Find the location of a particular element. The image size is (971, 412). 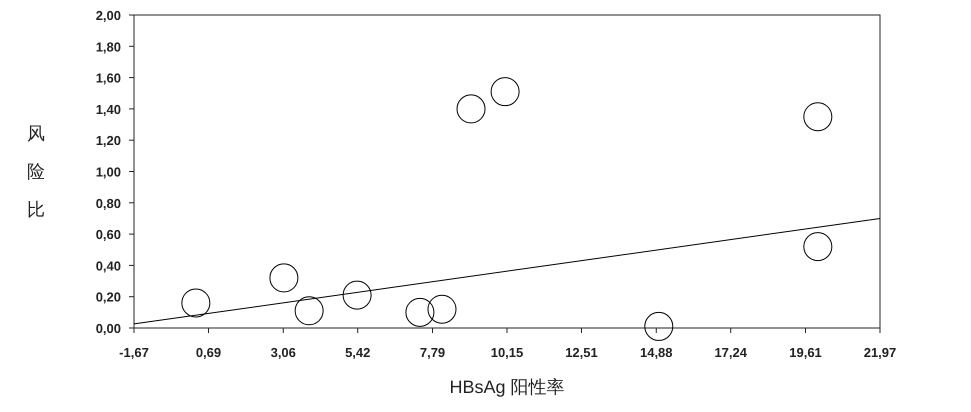

x-tick-label: 12,51 is located at coordinates (581, 352).